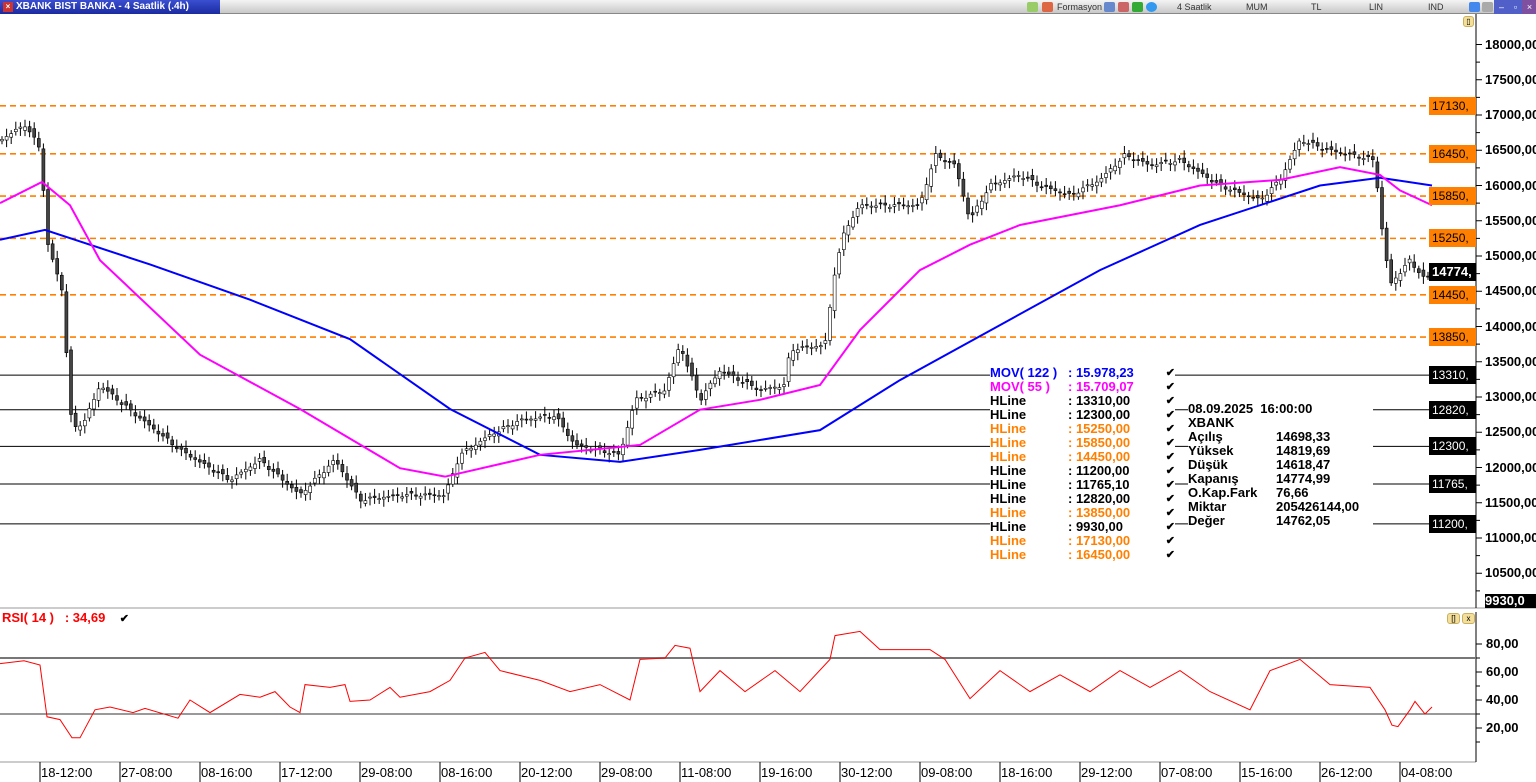  What do you see at coordinates (1515, 7) in the screenshot?
I see `restore-button: ▫` at bounding box center [1515, 7].